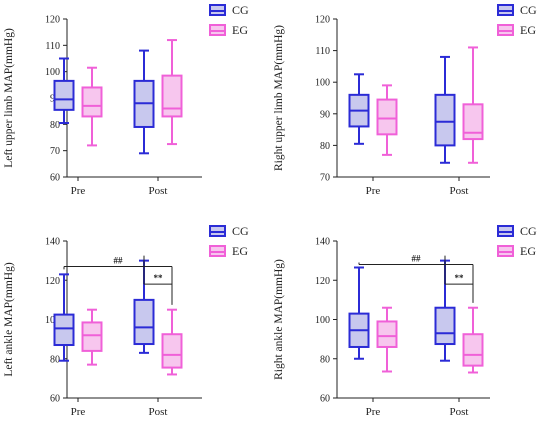  Describe the element at coordinates (9, 98) in the screenshot. I see `y-axis-label: Left upper limb MAP(mmHg)` at that location.